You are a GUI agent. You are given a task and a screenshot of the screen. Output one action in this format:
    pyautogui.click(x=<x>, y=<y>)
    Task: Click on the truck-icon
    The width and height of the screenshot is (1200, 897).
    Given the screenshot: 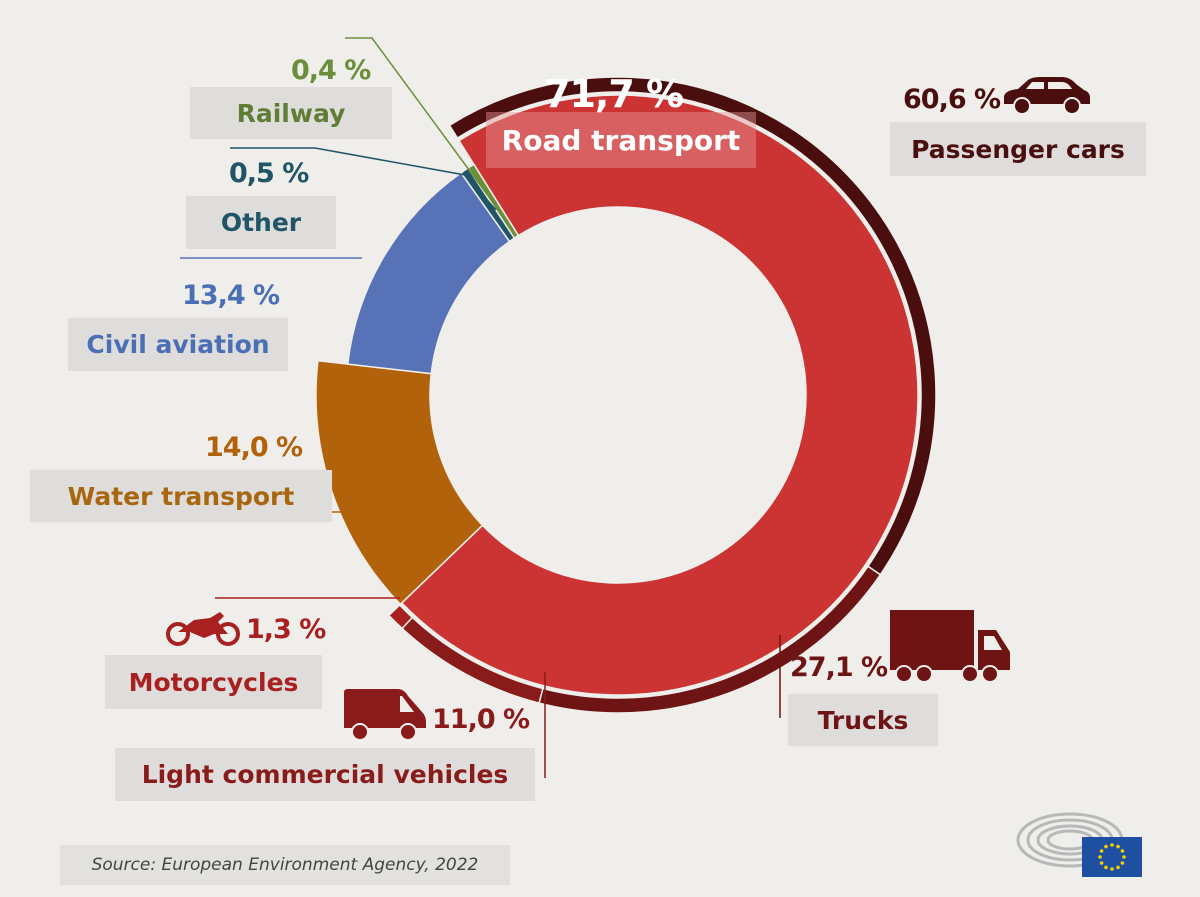 What is the action you would take?
    pyautogui.click(x=950, y=646)
    